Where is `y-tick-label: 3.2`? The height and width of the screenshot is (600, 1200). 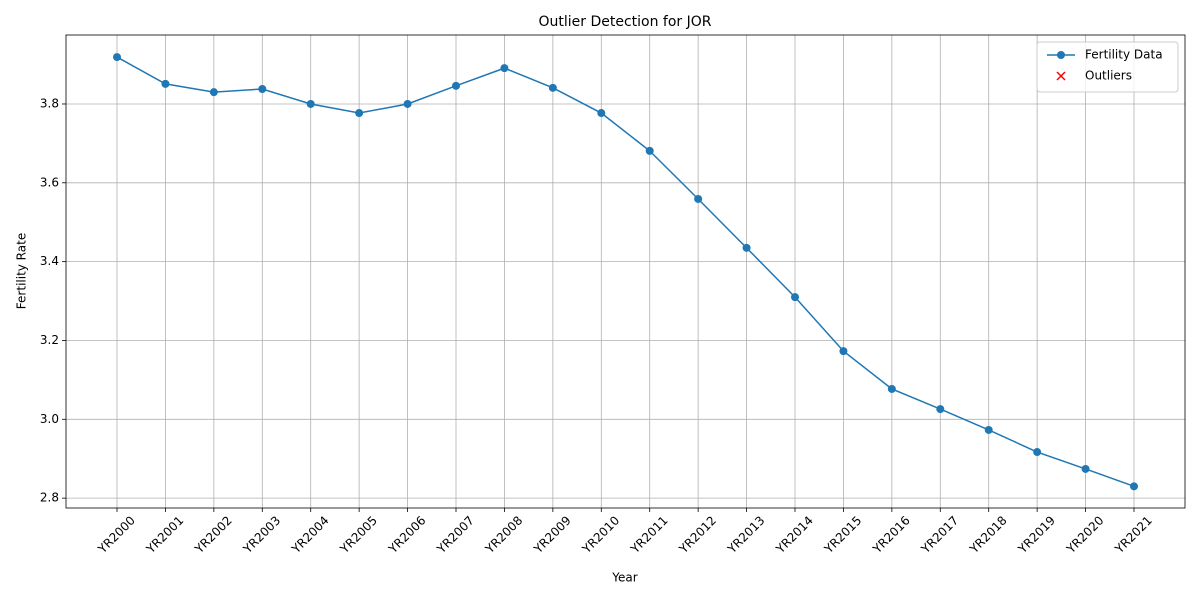
y-tick-label: 3.2 is located at coordinates (49, 340).